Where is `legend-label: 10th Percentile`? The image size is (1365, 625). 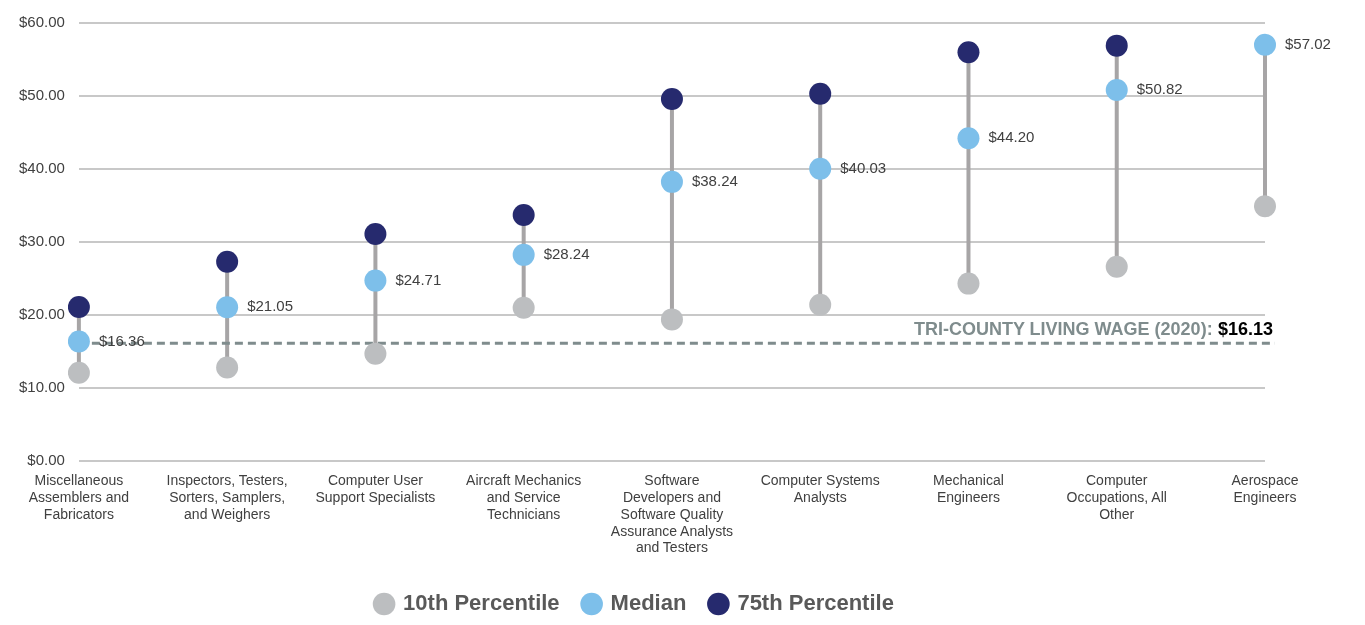 legend-label: 10th Percentile is located at coordinates (481, 603).